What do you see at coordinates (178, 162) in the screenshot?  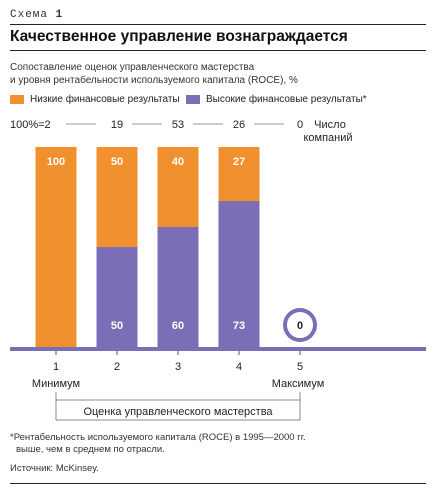 I see `bar-low-label-3: 40` at bounding box center [178, 162].